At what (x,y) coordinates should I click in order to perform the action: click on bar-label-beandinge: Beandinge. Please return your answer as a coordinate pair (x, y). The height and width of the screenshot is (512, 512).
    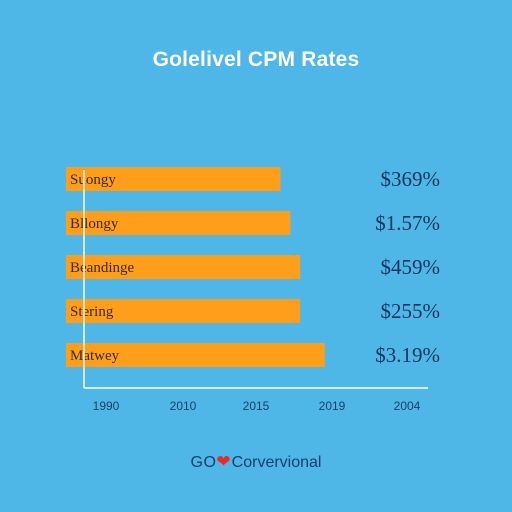
    Looking at the image, I should click on (102, 268).